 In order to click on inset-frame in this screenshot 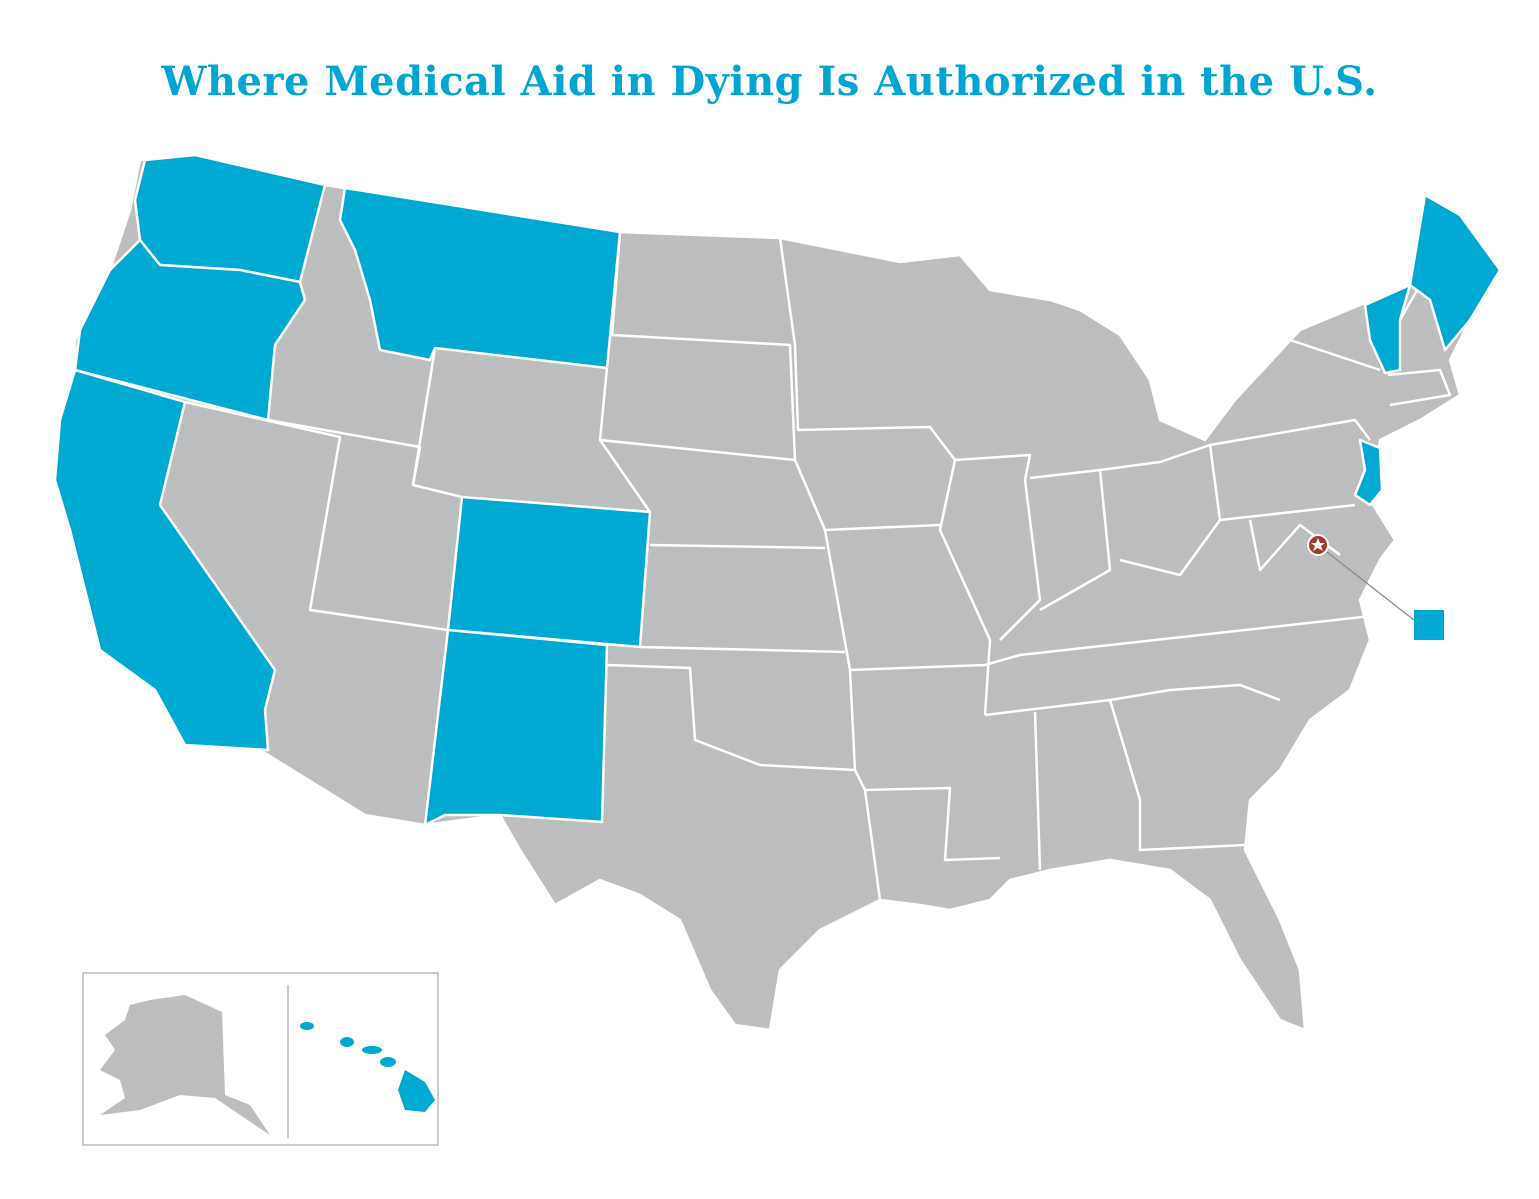, I will do `click(260, 1059)`.